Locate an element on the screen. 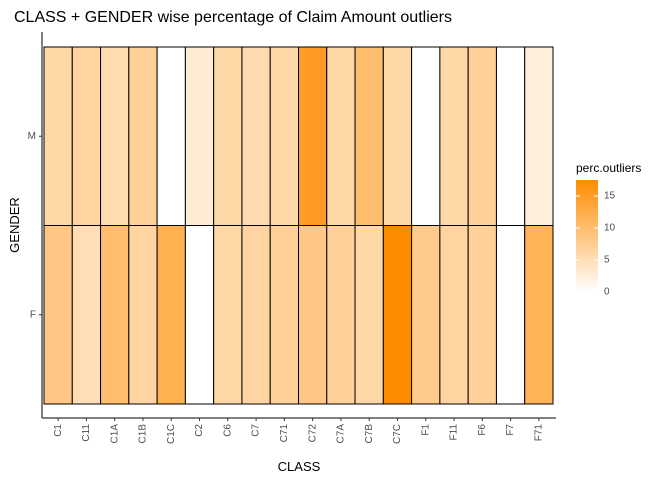  x-tick-label: C7 is located at coordinates (256, 430).